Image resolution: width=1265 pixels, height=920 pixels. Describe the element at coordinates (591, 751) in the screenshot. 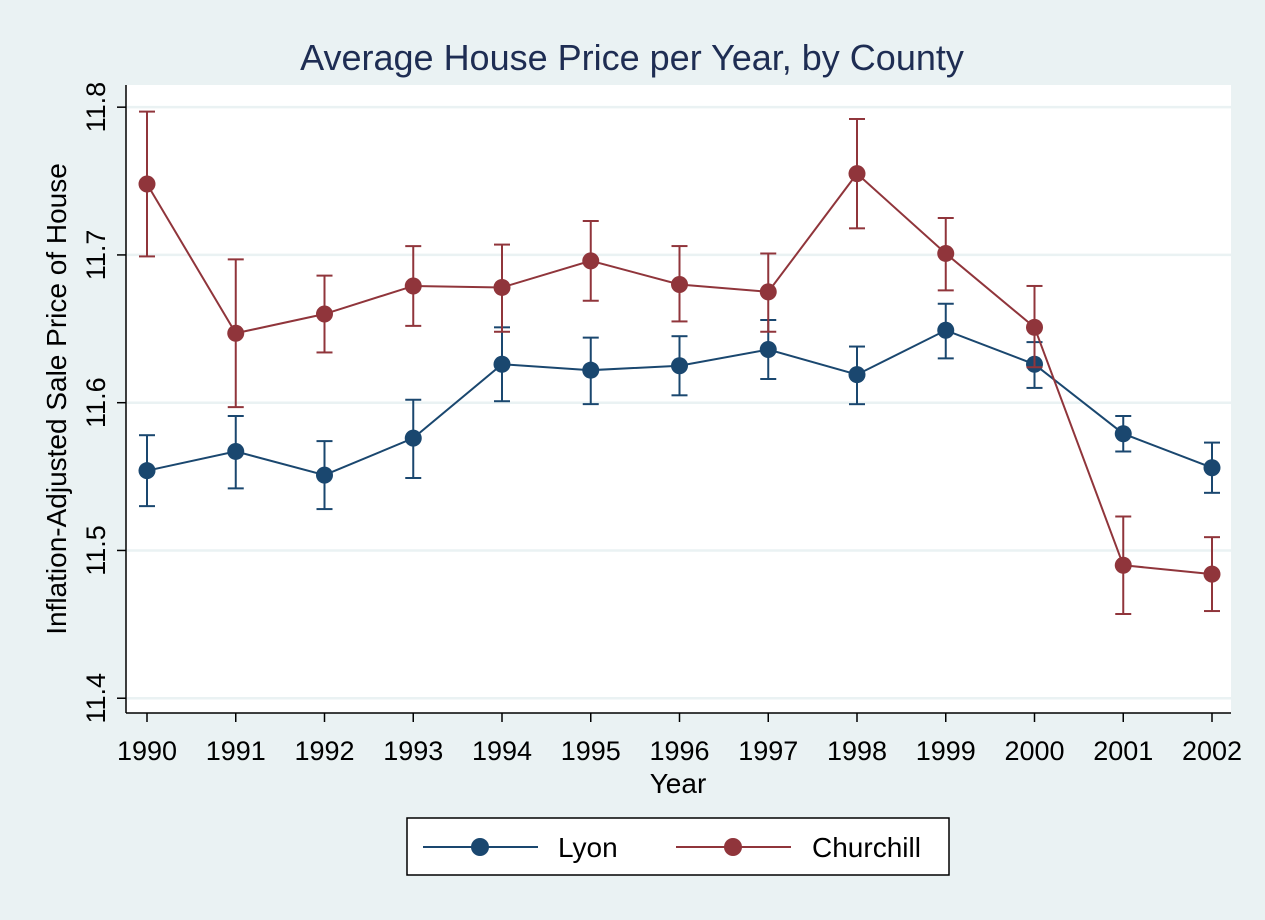

I see `x-tick-label: 1995` at that location.